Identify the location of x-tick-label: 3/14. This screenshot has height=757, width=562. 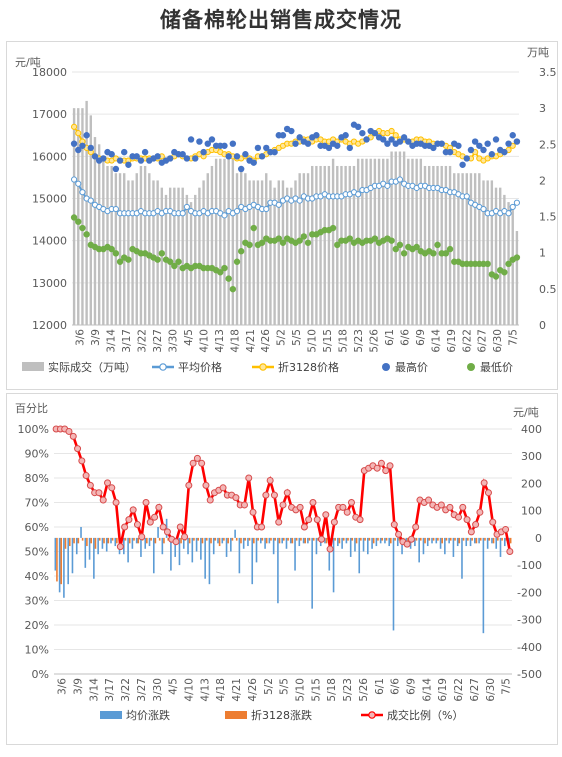
(94, 690).